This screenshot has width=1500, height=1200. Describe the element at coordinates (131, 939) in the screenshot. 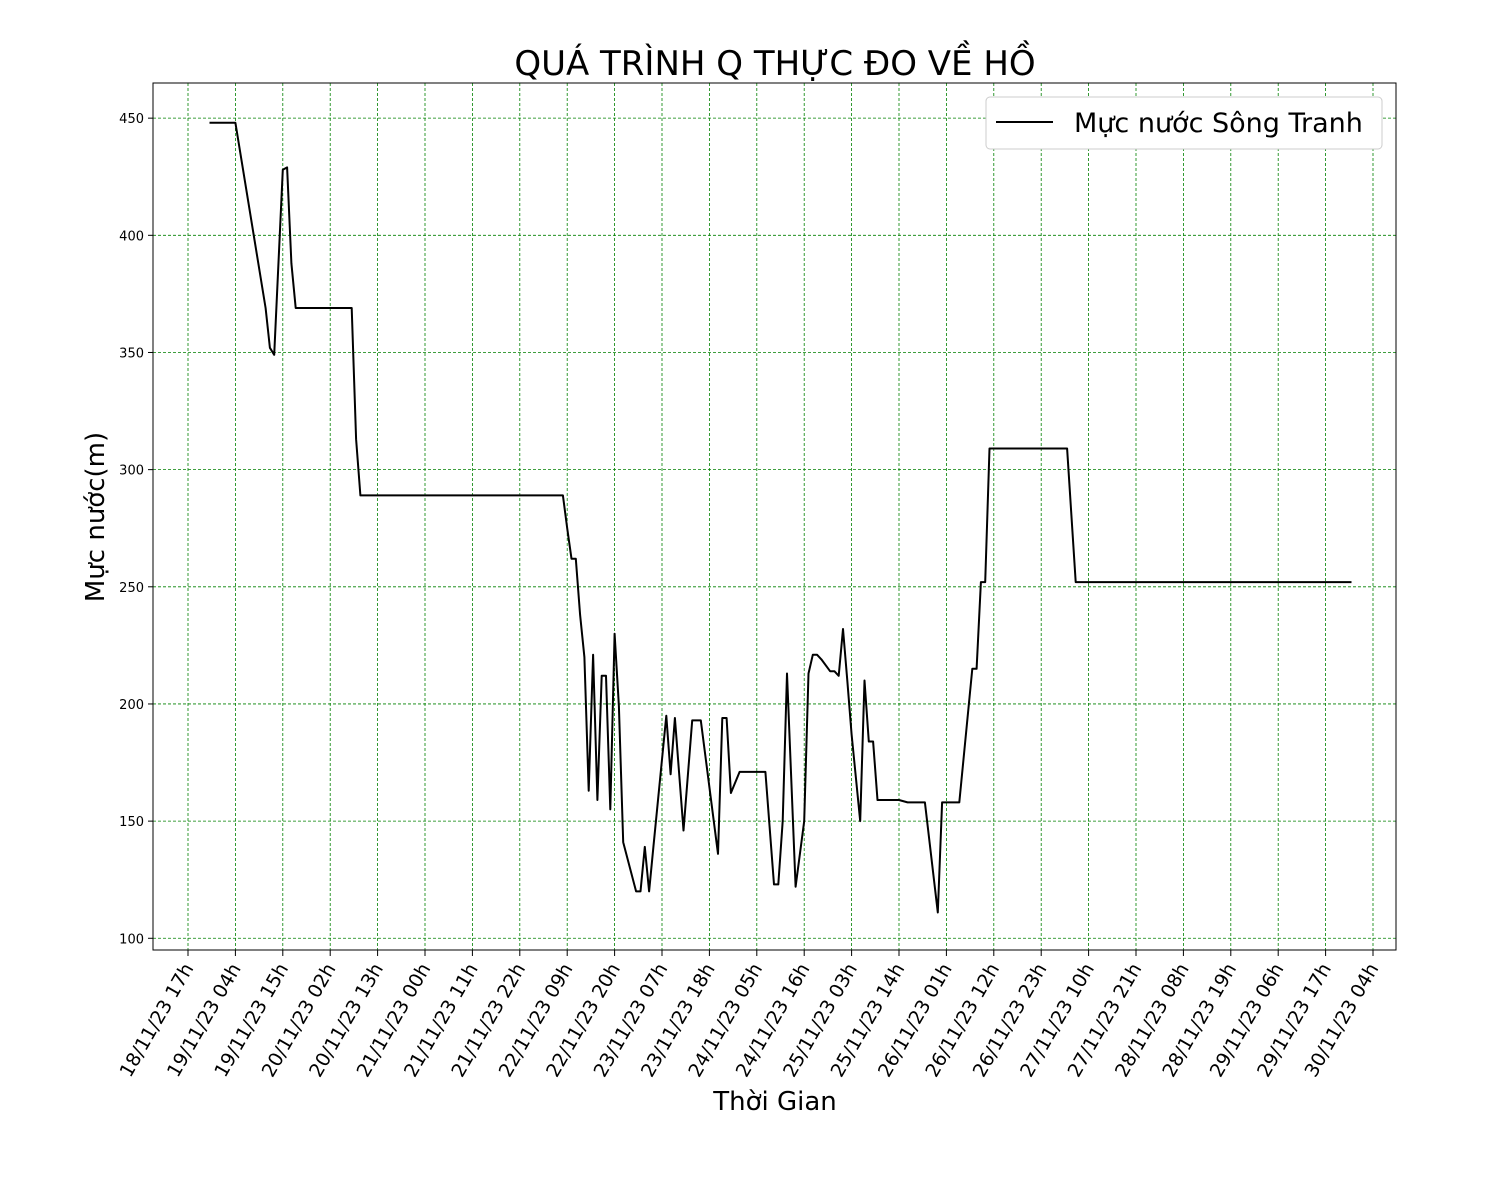

I see `y-tick-label: 100` at that location.